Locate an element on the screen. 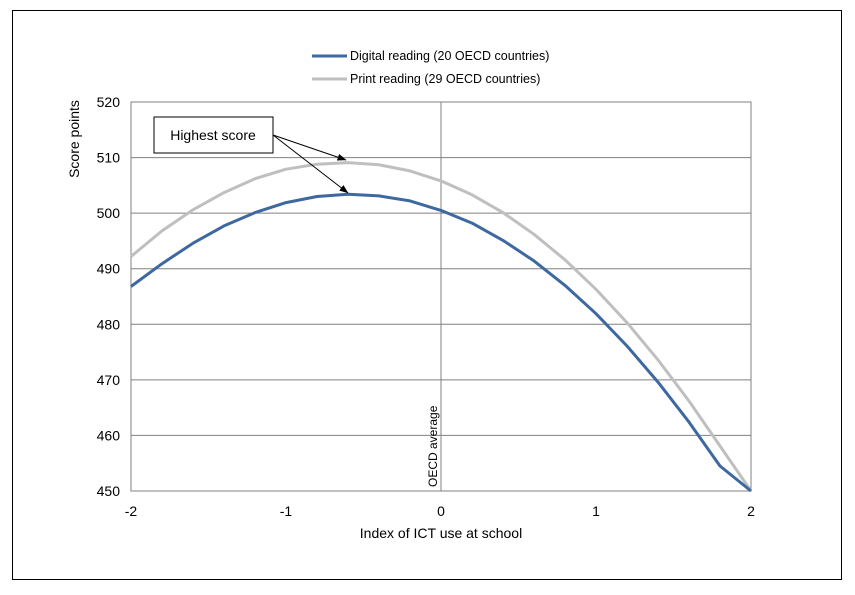  y-tick-label: 460 is located at coordinates (109, 435).